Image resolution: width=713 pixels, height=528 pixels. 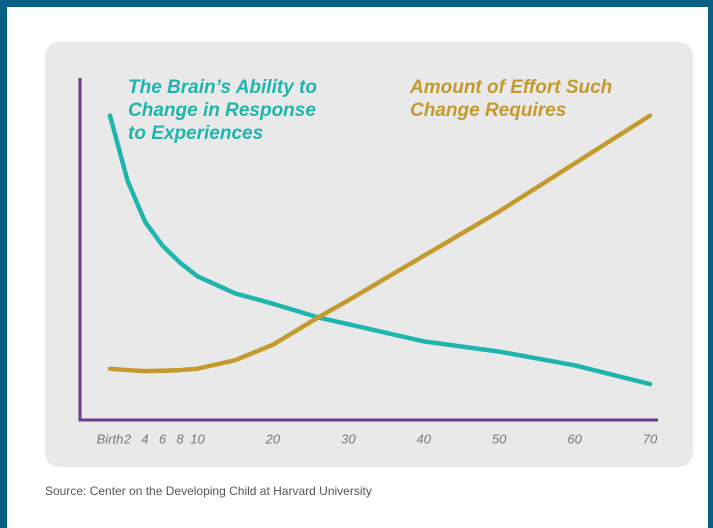 I want to click on x-tick-label: 60, so click(x=574, y=438).